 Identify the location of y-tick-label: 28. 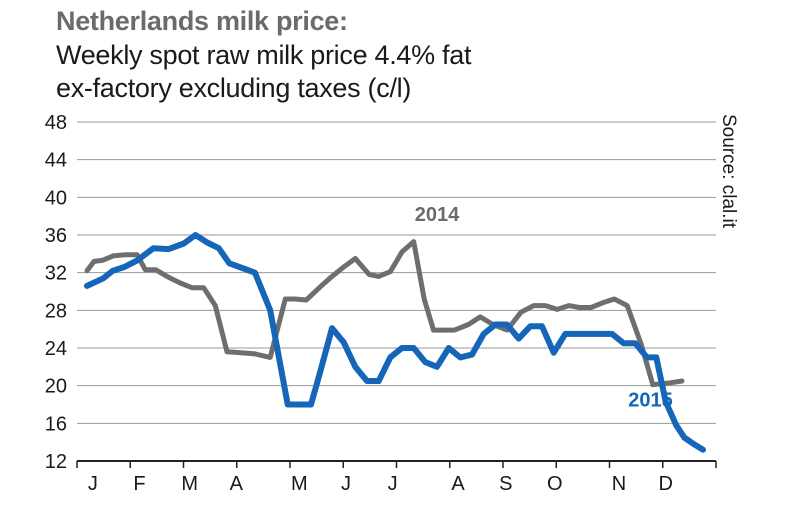
(56, 311).